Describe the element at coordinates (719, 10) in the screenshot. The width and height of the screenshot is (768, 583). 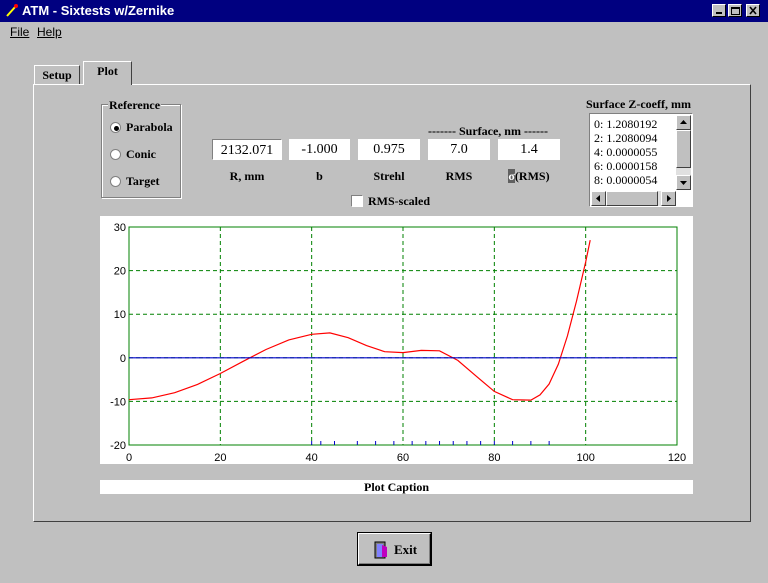
I see `minimize-button` at that location.